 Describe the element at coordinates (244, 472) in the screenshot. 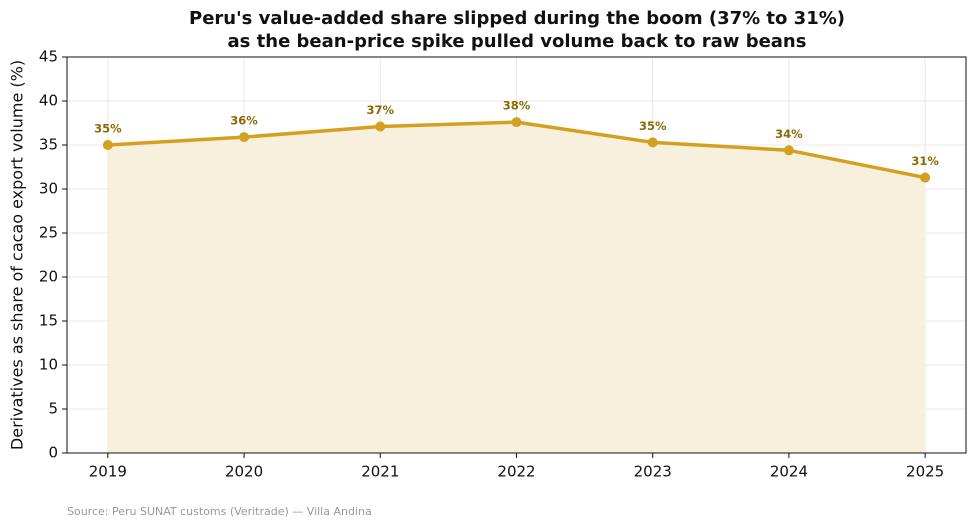

I see `x-tick-label: 2020` at that location.